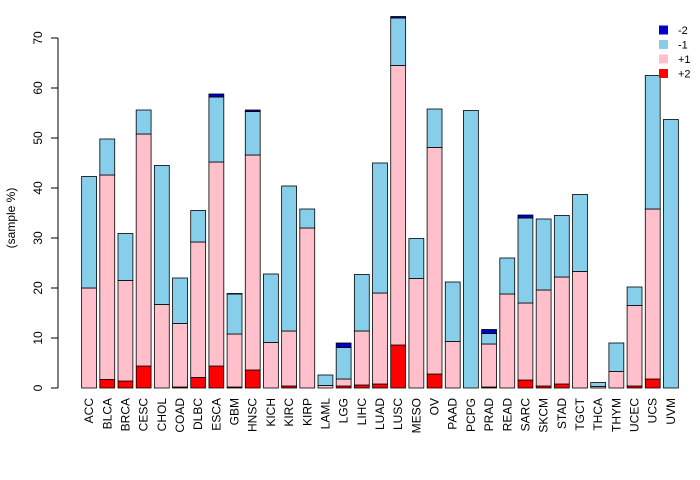 This screenshot has height=480, width=700. What do you see at coordinates (507, 415) in the screenshot?
I see `x-tick-label: READ` at bounding box center [507, 415].